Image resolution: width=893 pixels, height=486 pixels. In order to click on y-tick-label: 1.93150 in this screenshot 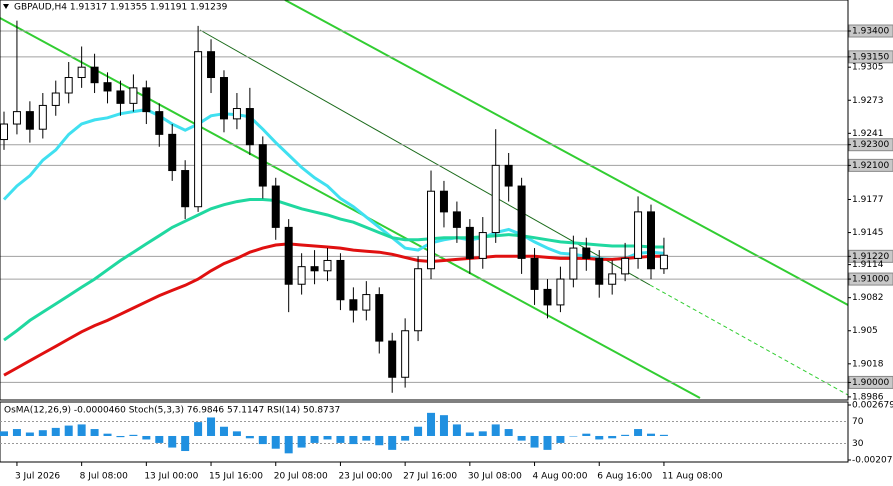, I will do `click(870, 57)`.